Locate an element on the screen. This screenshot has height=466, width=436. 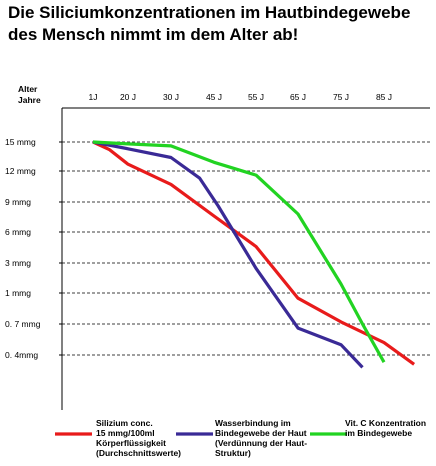
legend-entry: Vit. C Konzentration im Bindegewebe is located at coordinates (385, 428).